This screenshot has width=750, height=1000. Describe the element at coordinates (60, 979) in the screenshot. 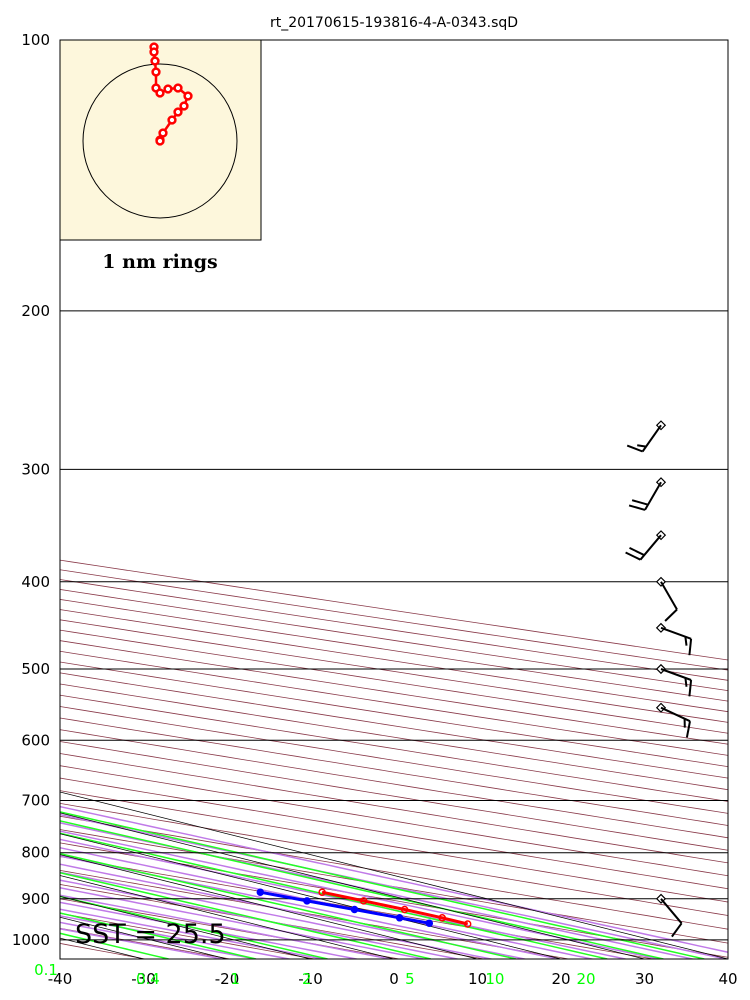

I see `temperature-tick-label: -40` at that location.